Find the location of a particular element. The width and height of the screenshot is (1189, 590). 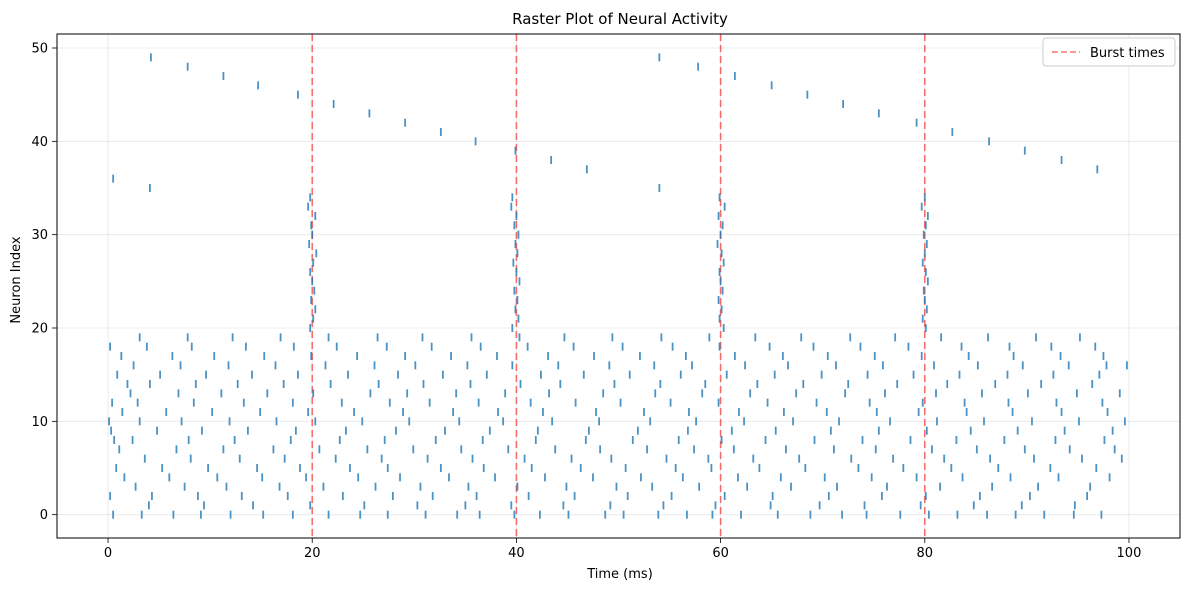

y-tick-label: 40 is located at coordinates (39, 142).